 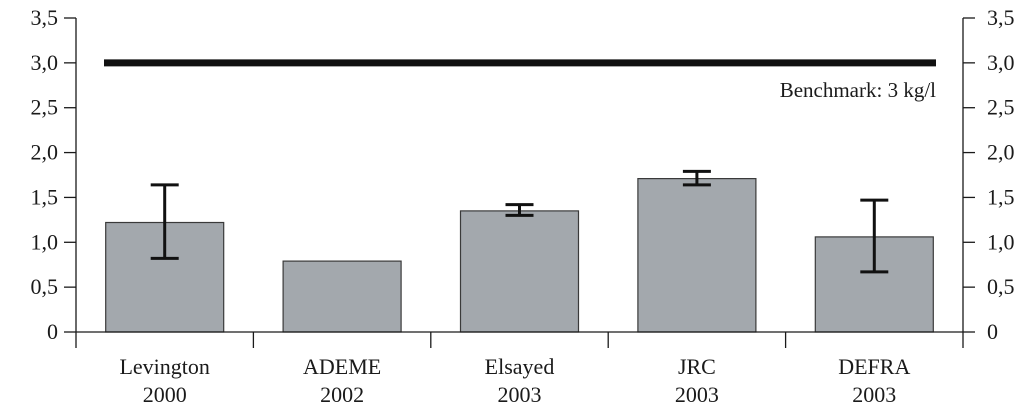 What do you see at coordinates (45, 286) in the screenshot?
I see `y-tick-label-left: 0,5` at bounding box center [45, 286].